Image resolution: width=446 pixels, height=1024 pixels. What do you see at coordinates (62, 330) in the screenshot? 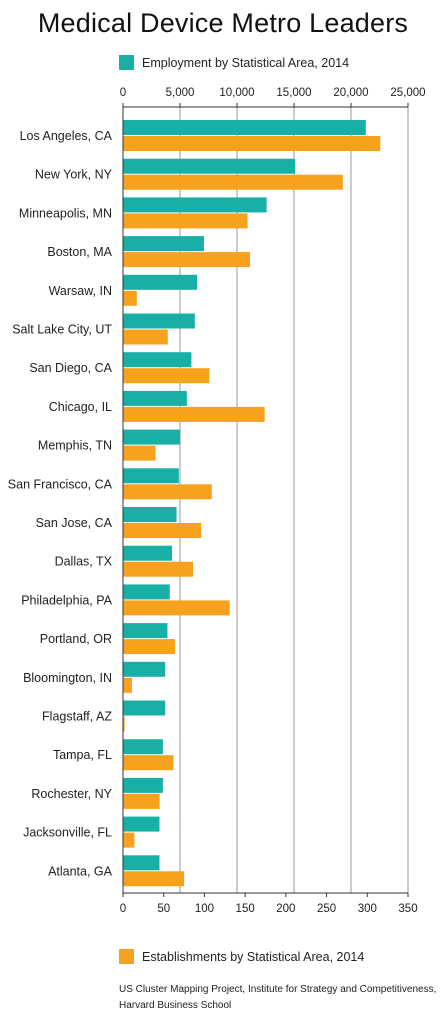
I see `category-label: Salt Lake City, UT` at bounding box center [62, 330].